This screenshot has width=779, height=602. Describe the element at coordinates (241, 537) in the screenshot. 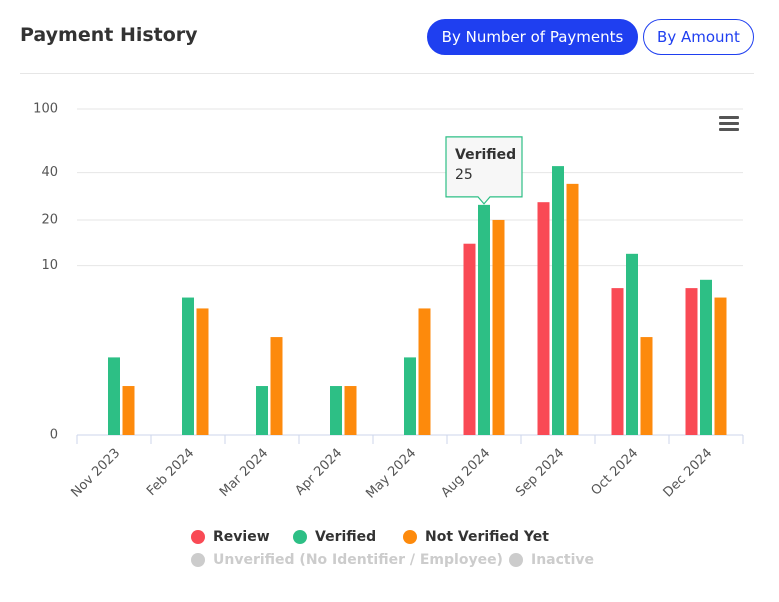

I see `legend-label: Review` at that location.